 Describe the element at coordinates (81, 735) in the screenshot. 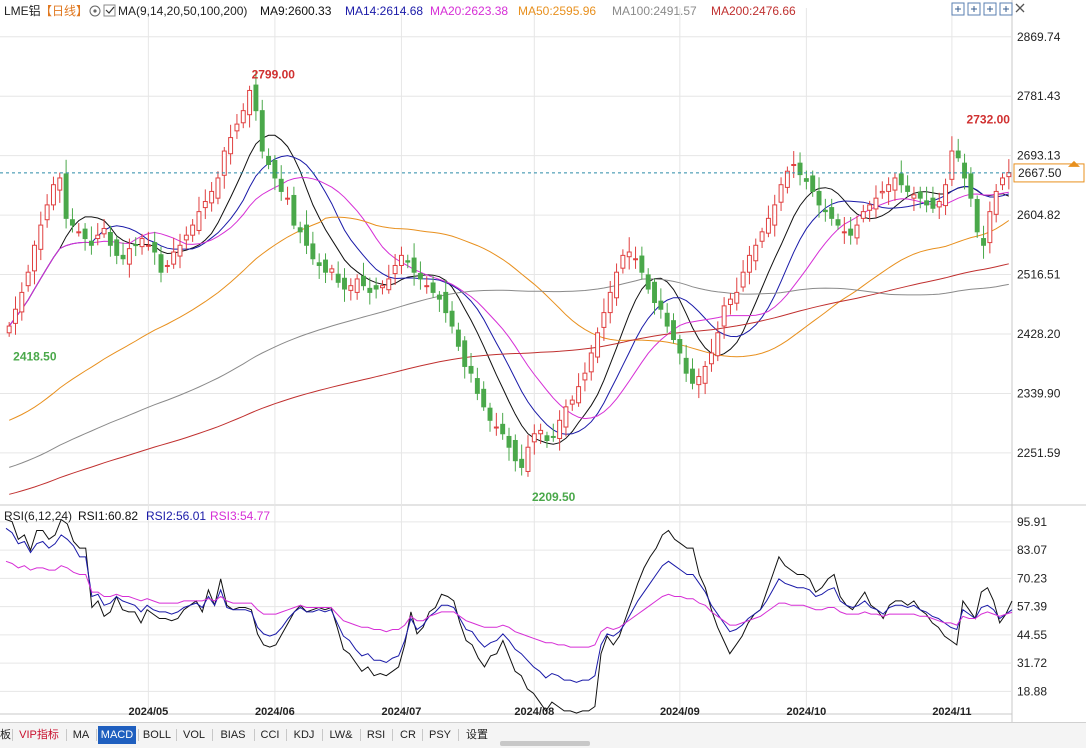

I see `tab-ma: MA` at that location.